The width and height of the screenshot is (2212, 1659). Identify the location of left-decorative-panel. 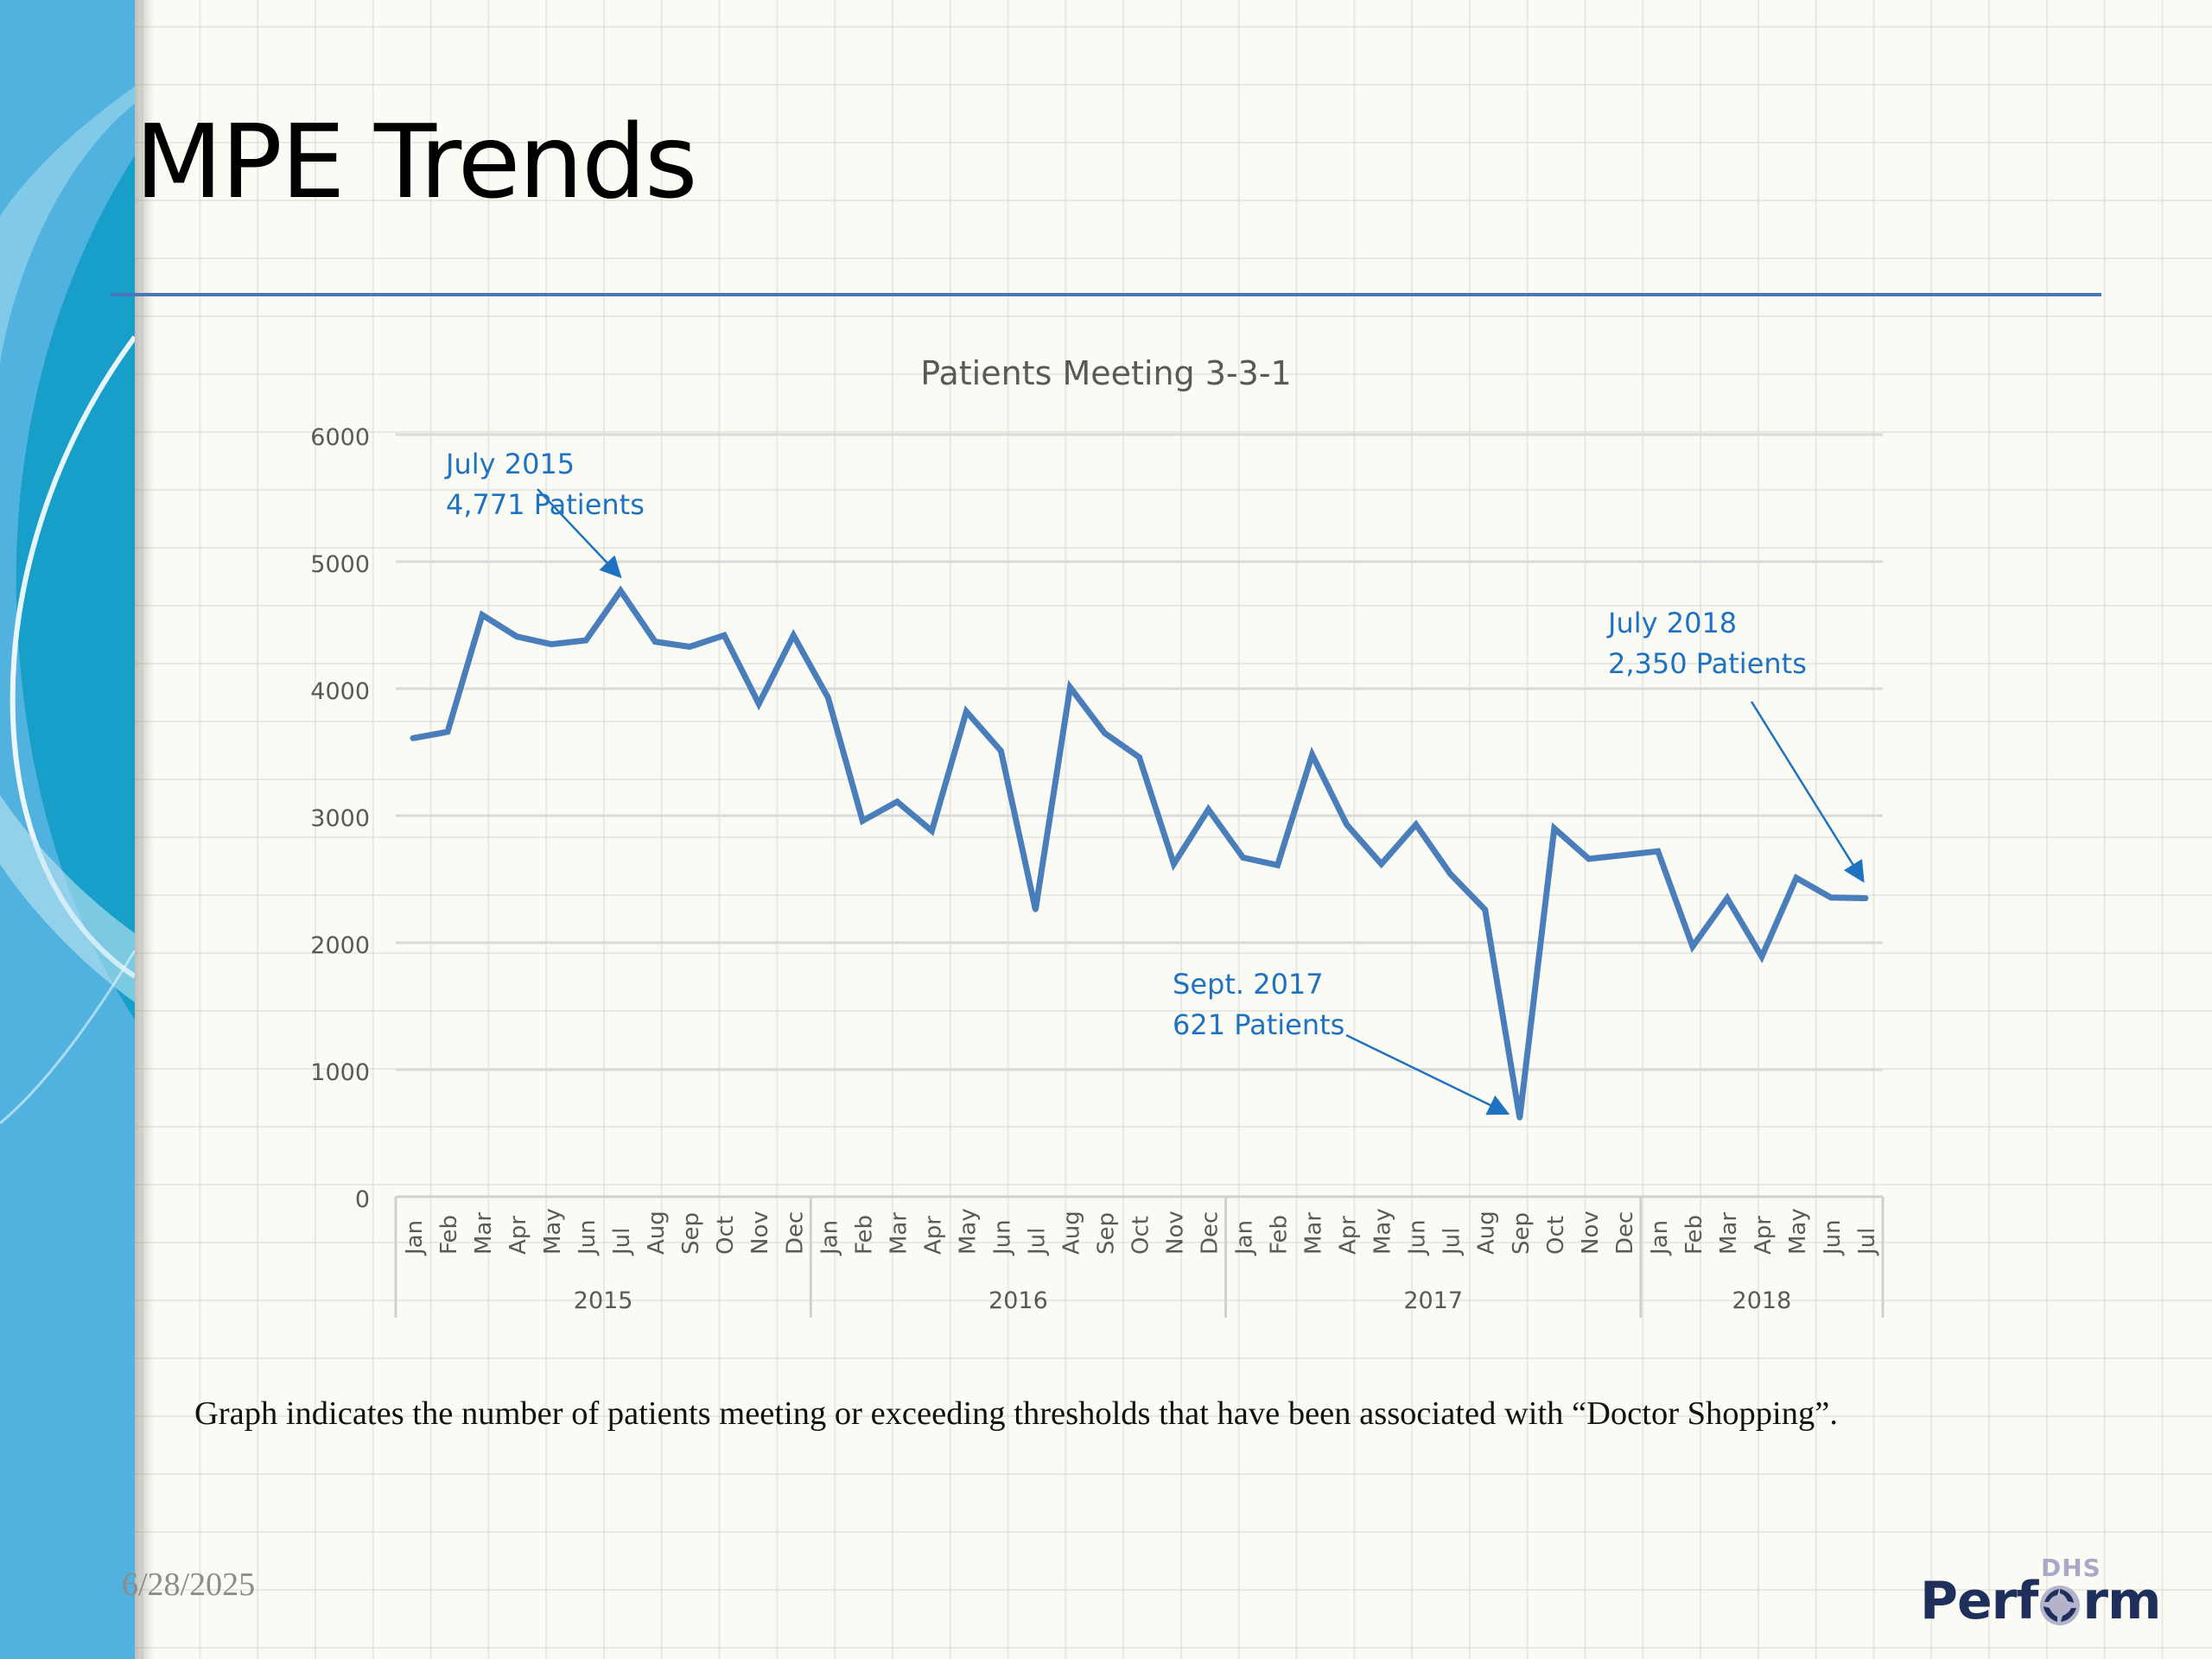
(67, 829).